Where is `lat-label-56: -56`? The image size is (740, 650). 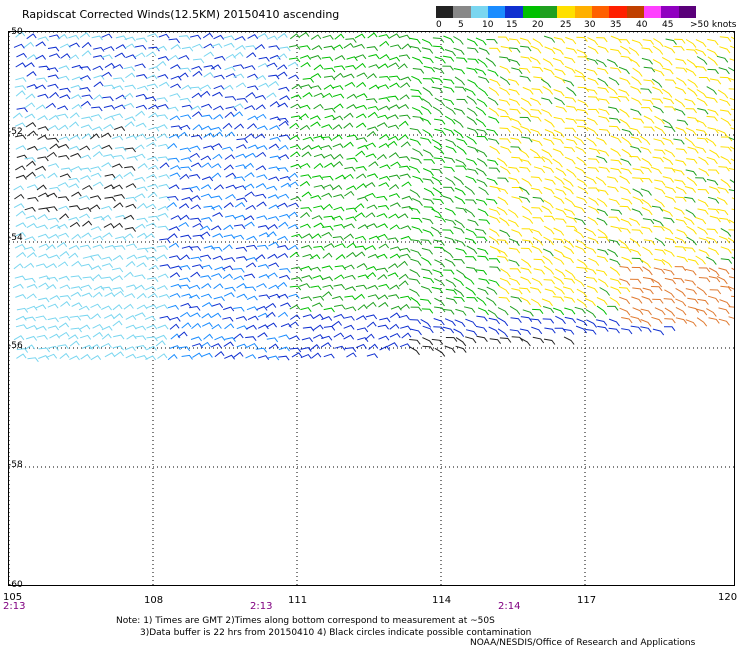 lat-label-56: -56 is located at coordinates (15, 346).